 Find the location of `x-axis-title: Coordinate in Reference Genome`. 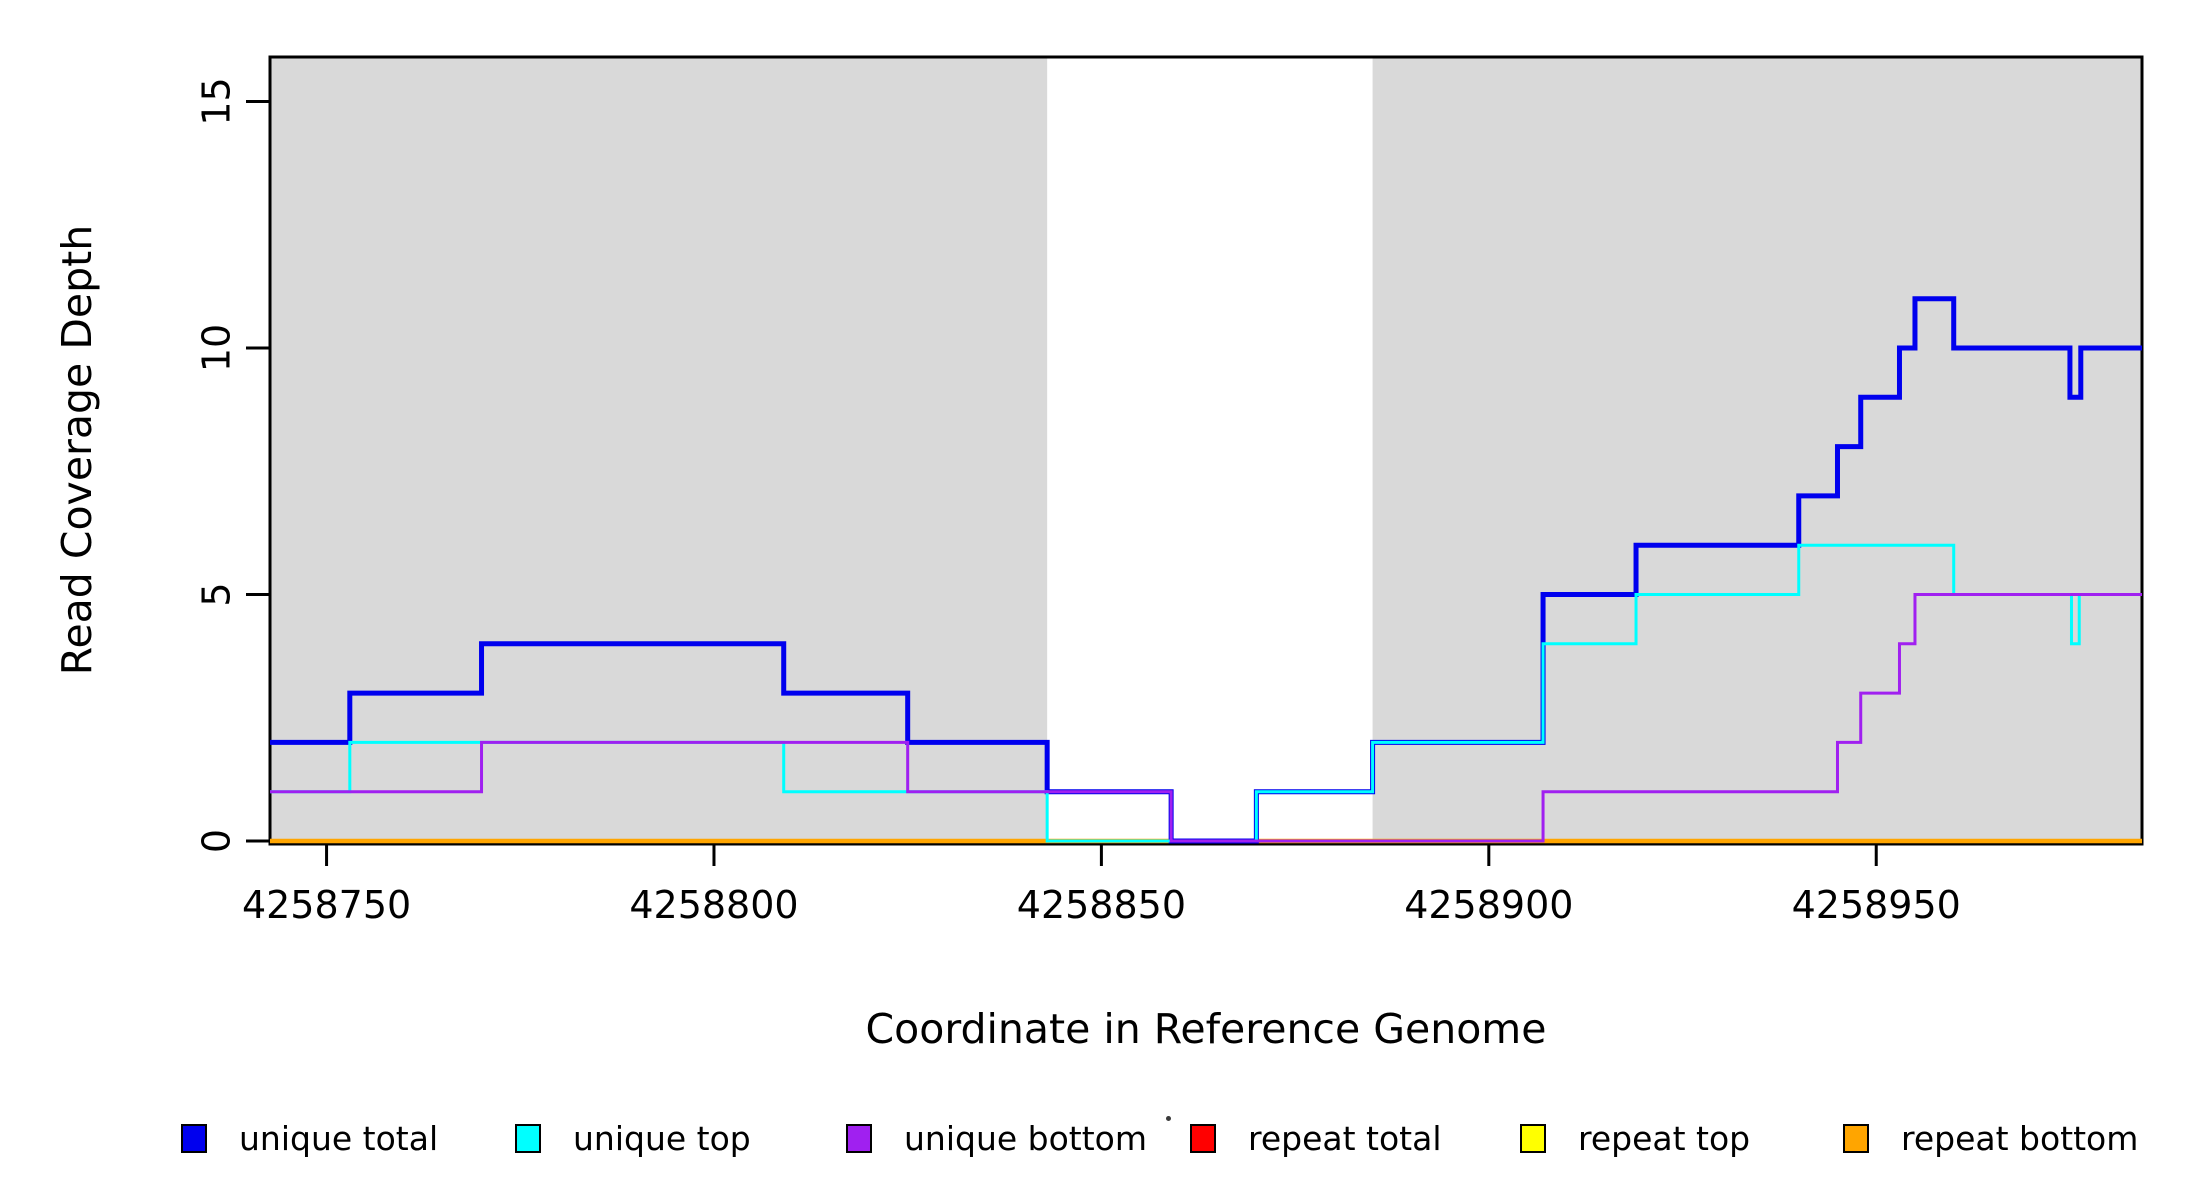

x-axis-title: Coordinate in Reference Genome is located at coordinates (1206, 1029).